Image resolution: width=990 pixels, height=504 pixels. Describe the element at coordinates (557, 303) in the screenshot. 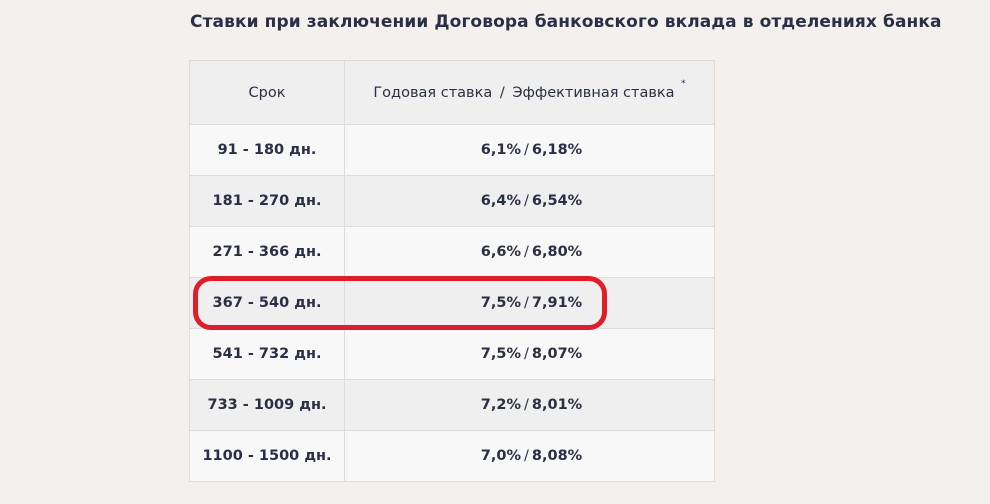

I see `effective-rate-value: 7,91%` at that location.